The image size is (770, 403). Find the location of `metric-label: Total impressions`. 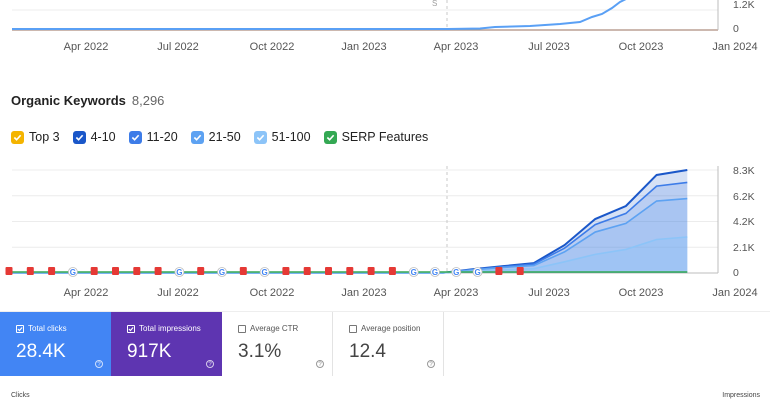

metric-label: Total impressions is located at coordinates (170, 328).